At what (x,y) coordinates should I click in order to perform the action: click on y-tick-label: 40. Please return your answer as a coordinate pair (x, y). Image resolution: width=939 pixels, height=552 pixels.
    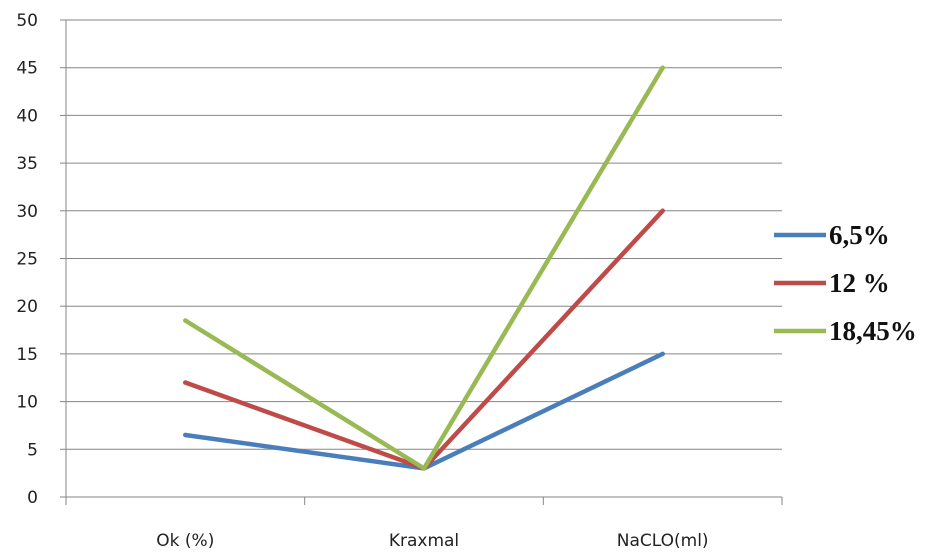
    Looking at the image, I should click on (27, 116).